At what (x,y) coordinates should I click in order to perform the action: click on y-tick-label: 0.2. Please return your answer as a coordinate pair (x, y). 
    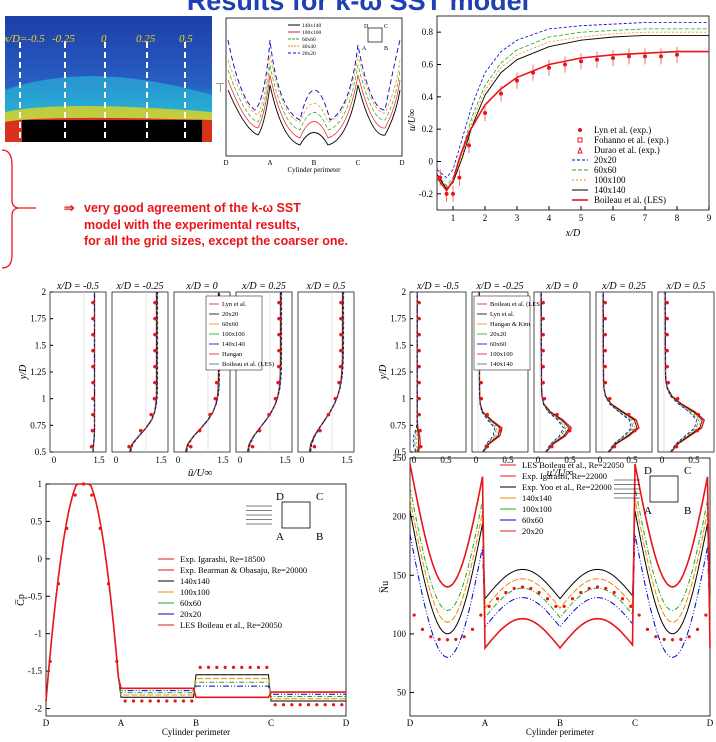
    Looking at the image, I should click on (427, 129).